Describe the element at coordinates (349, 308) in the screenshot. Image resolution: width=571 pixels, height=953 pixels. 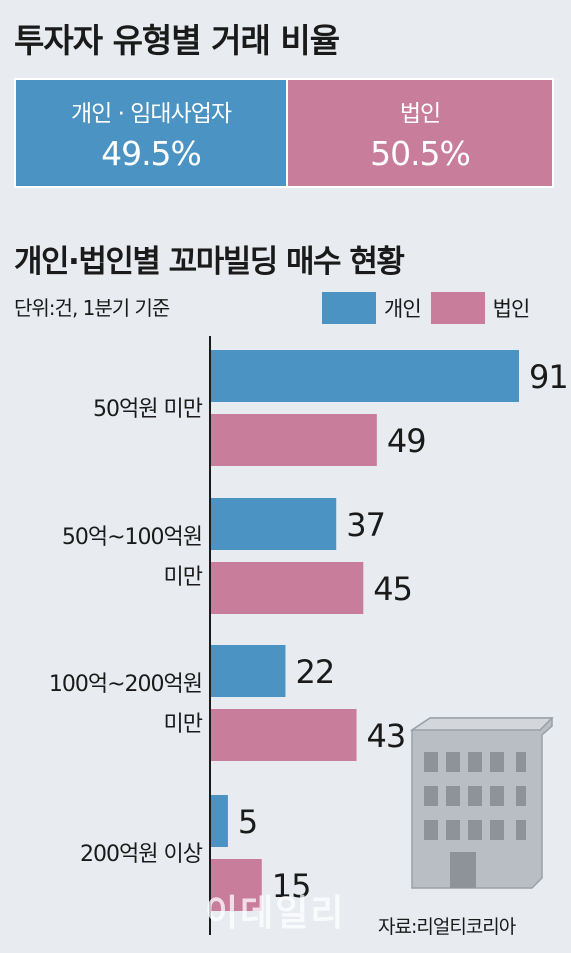
I see `legend-swatch-individual` at that location.